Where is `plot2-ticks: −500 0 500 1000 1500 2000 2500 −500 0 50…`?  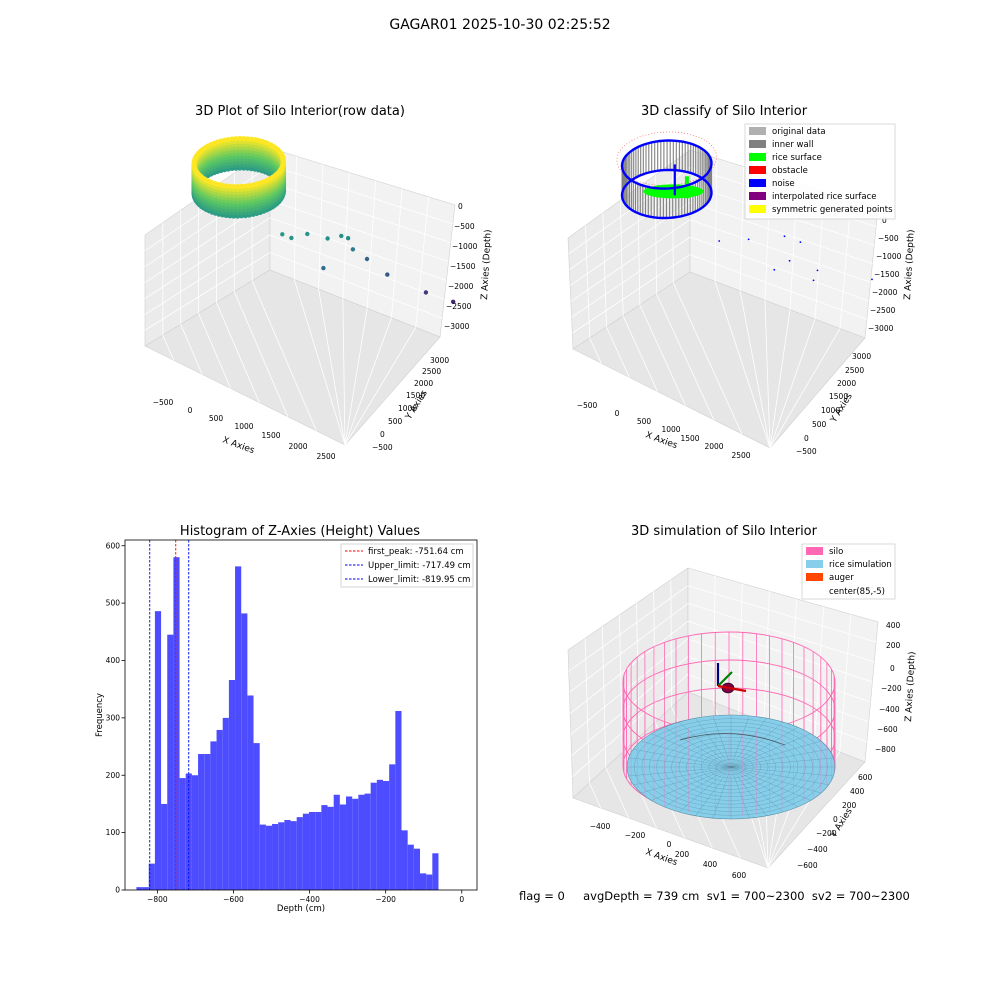 plot2-ticks: −500 0 500 1000 1500 2000 2500 −500 0 50… is located at coordinates (739, 338).